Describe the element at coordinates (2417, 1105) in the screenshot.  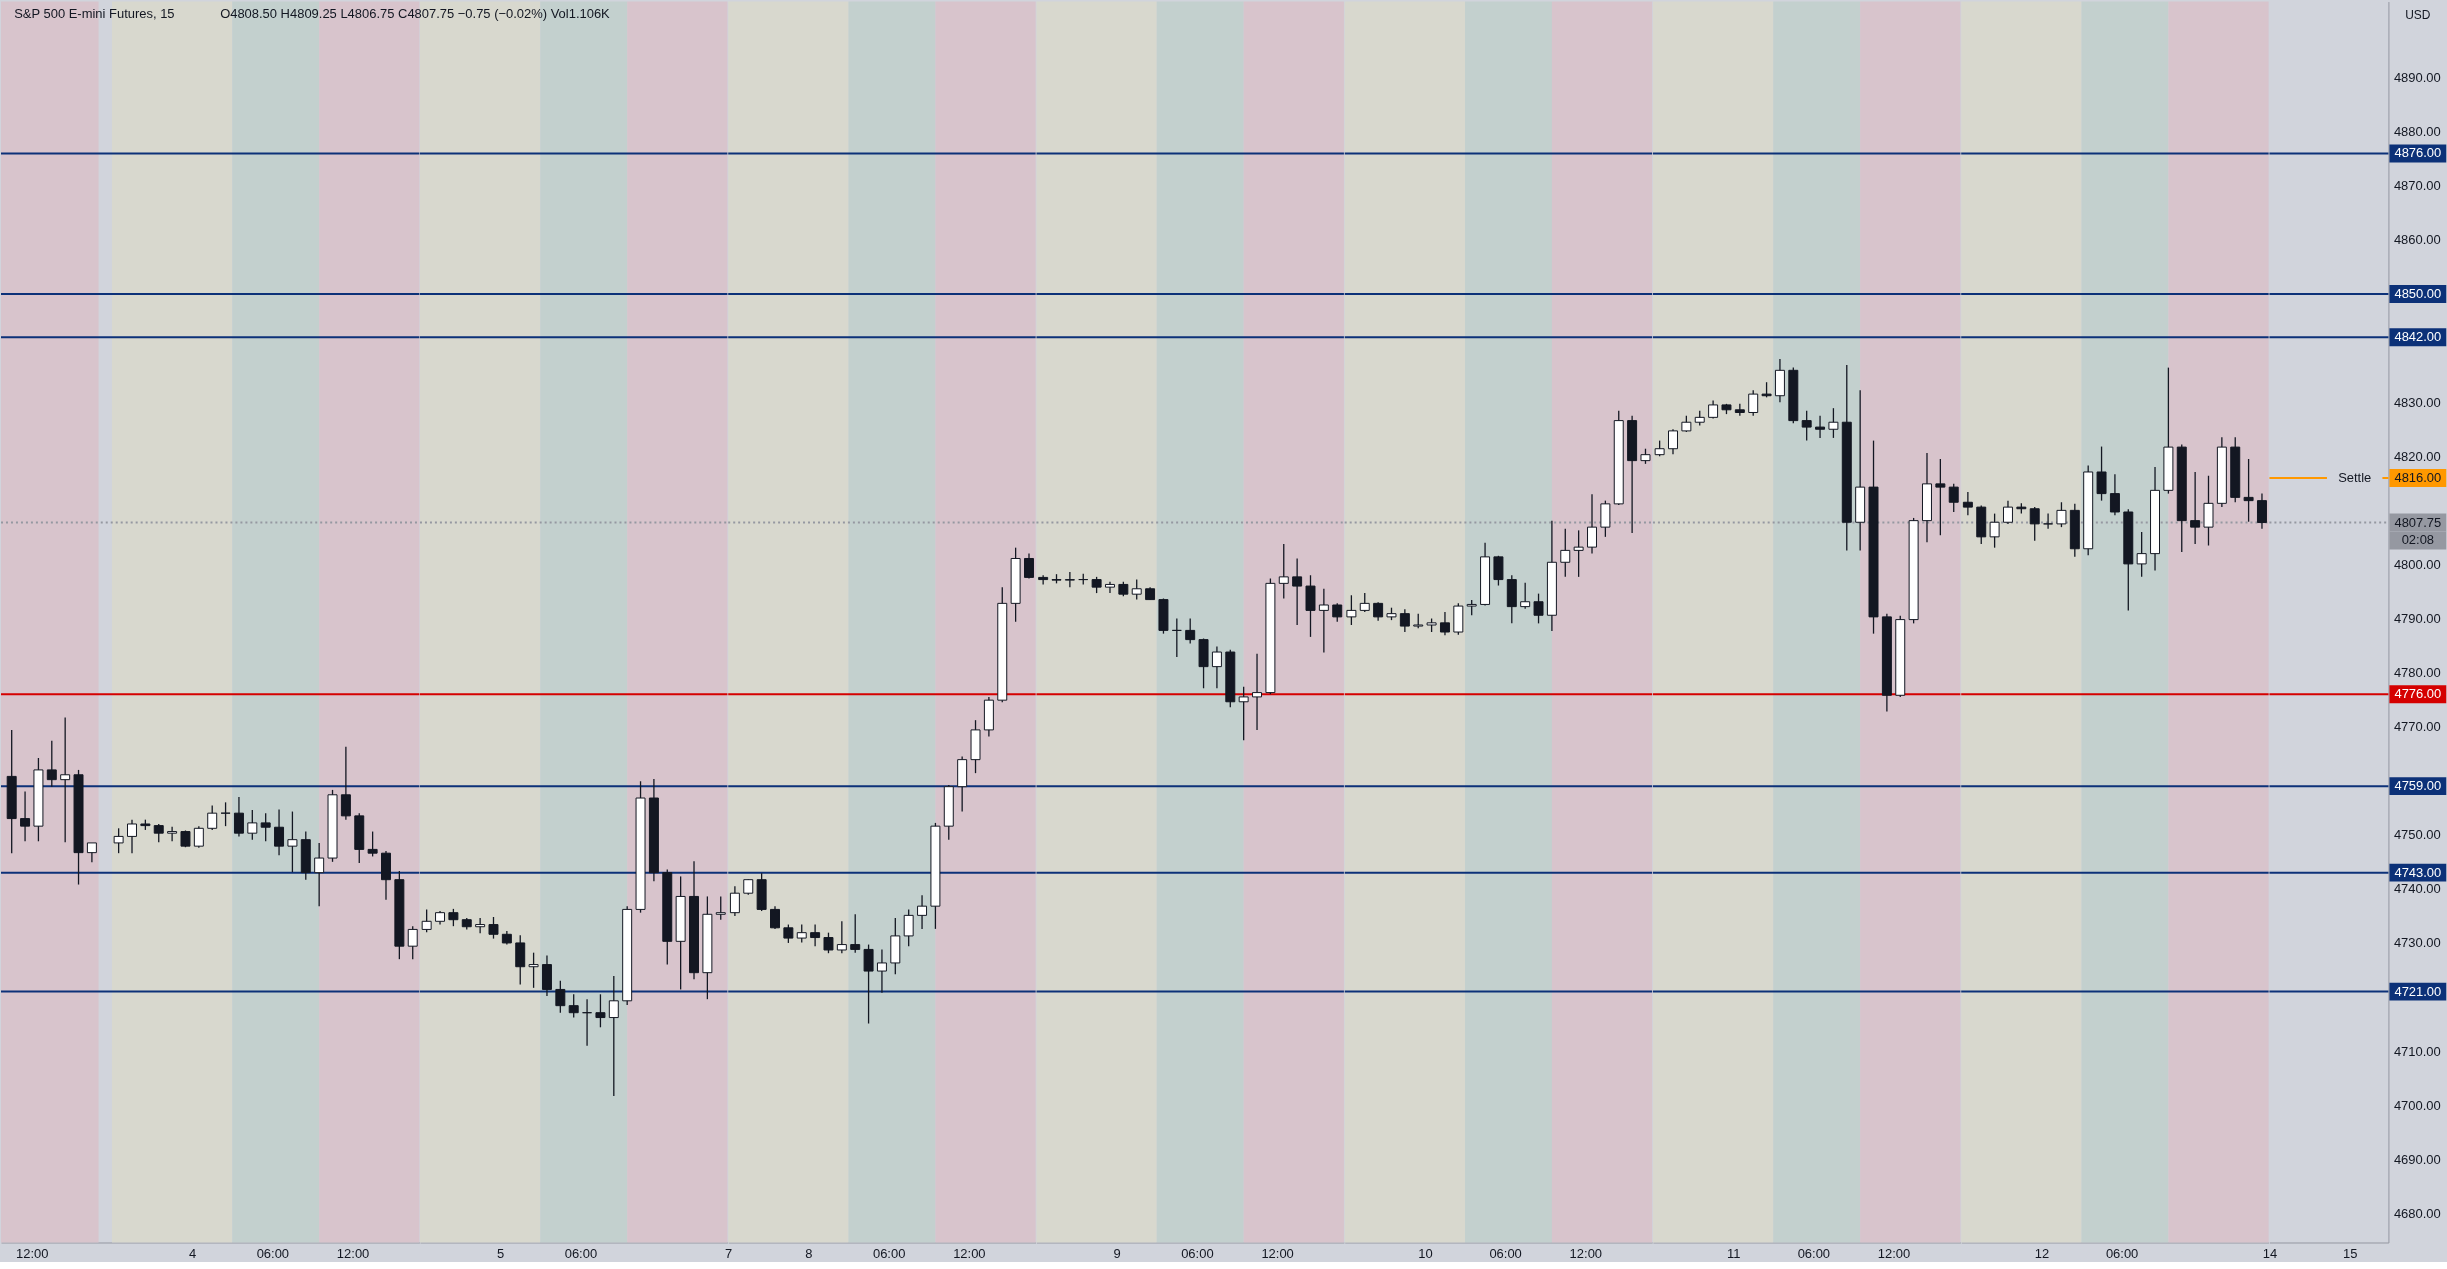
I see `y-tick-label: 4700.00` at that location.